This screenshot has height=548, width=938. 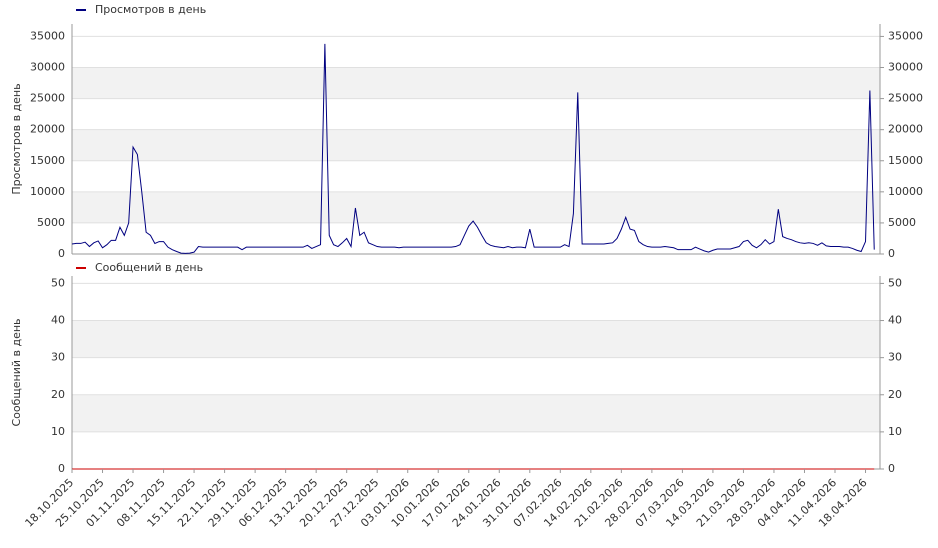 What do you see at coordinates (905, 35) in the screenshot?
I see `y-tick-label-right: 35000` at bounding box center [905, 35].